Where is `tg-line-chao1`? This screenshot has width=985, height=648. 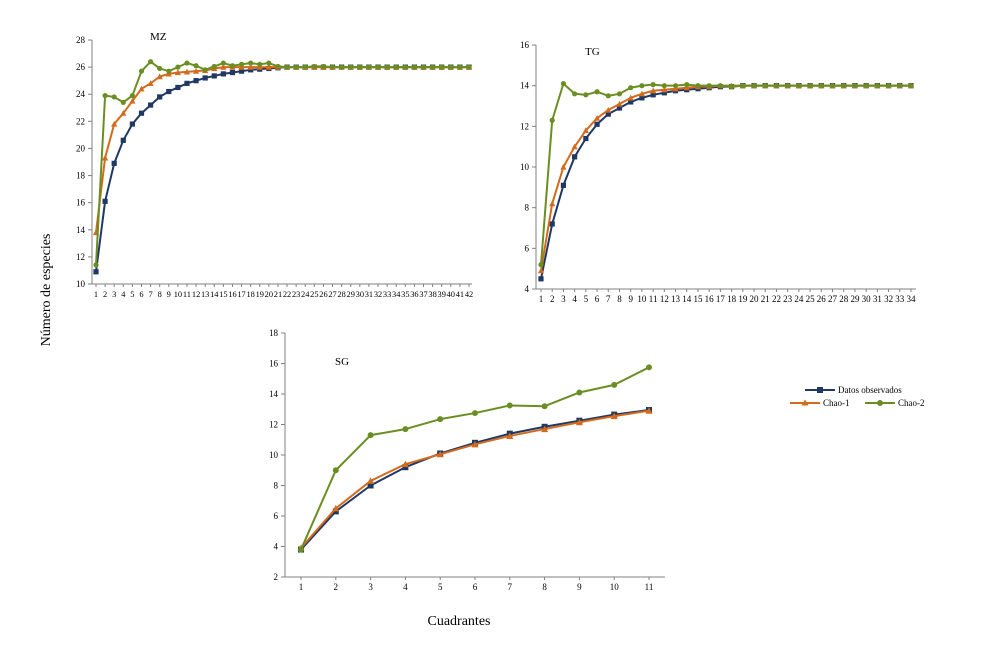 tg-line-chao1 is located at coordinates (725, 177).